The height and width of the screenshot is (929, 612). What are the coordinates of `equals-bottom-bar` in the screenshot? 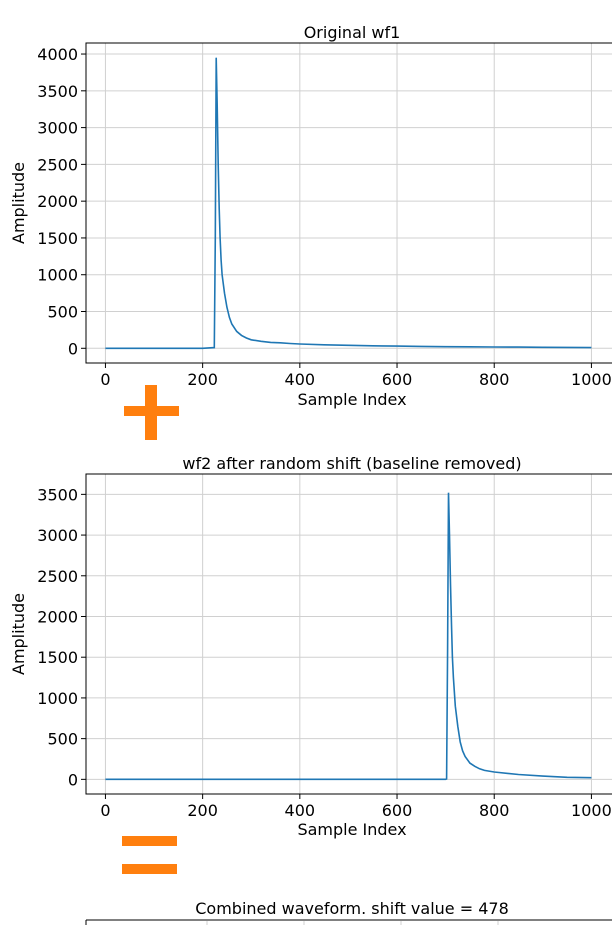 It's located at (149, 869).